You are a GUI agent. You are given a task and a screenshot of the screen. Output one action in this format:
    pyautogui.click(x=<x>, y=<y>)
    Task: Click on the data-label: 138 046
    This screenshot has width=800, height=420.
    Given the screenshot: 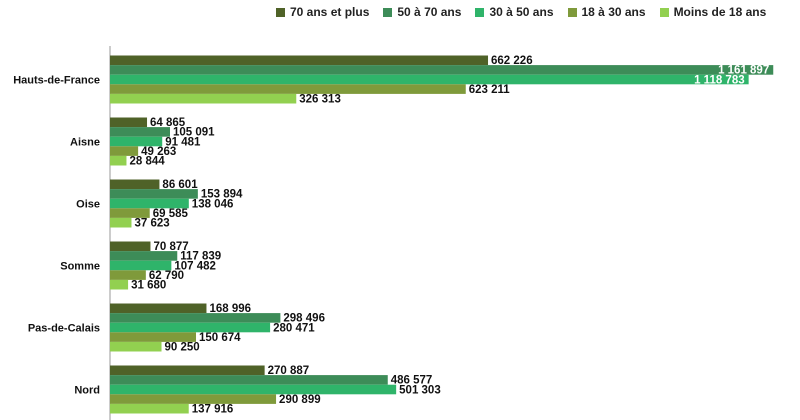 What is the action you would take?
    pyautogui.click(x=213, y=204)
    